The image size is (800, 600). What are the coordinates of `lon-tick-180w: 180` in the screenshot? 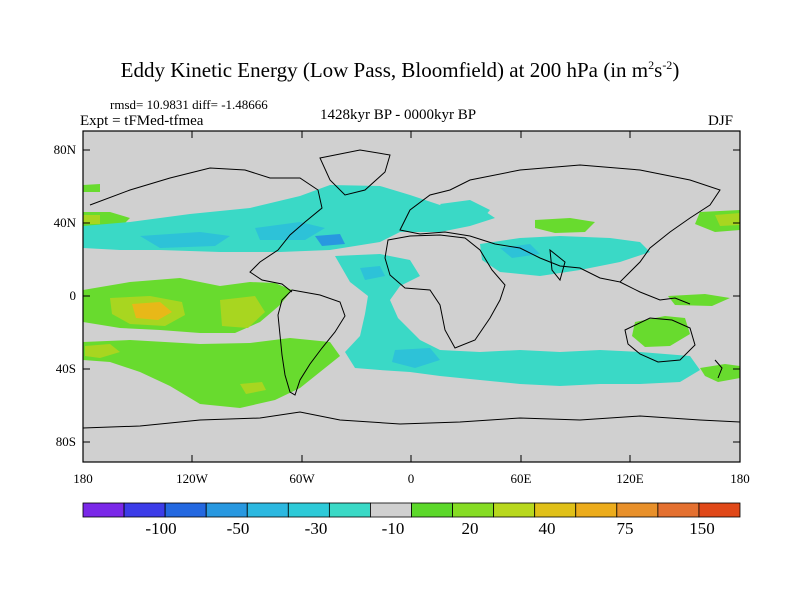 It's located at (83, 478).